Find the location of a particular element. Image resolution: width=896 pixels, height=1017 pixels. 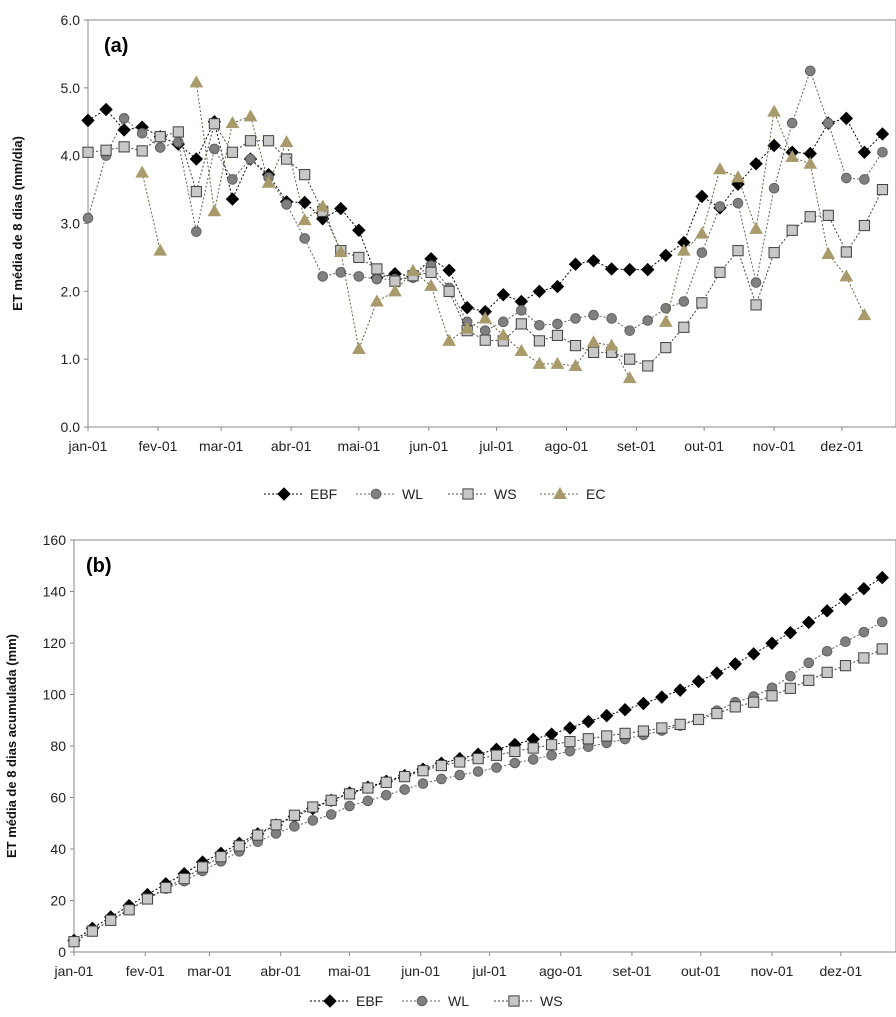

y-tick-label: 40 is located at coordinates (58, 849).